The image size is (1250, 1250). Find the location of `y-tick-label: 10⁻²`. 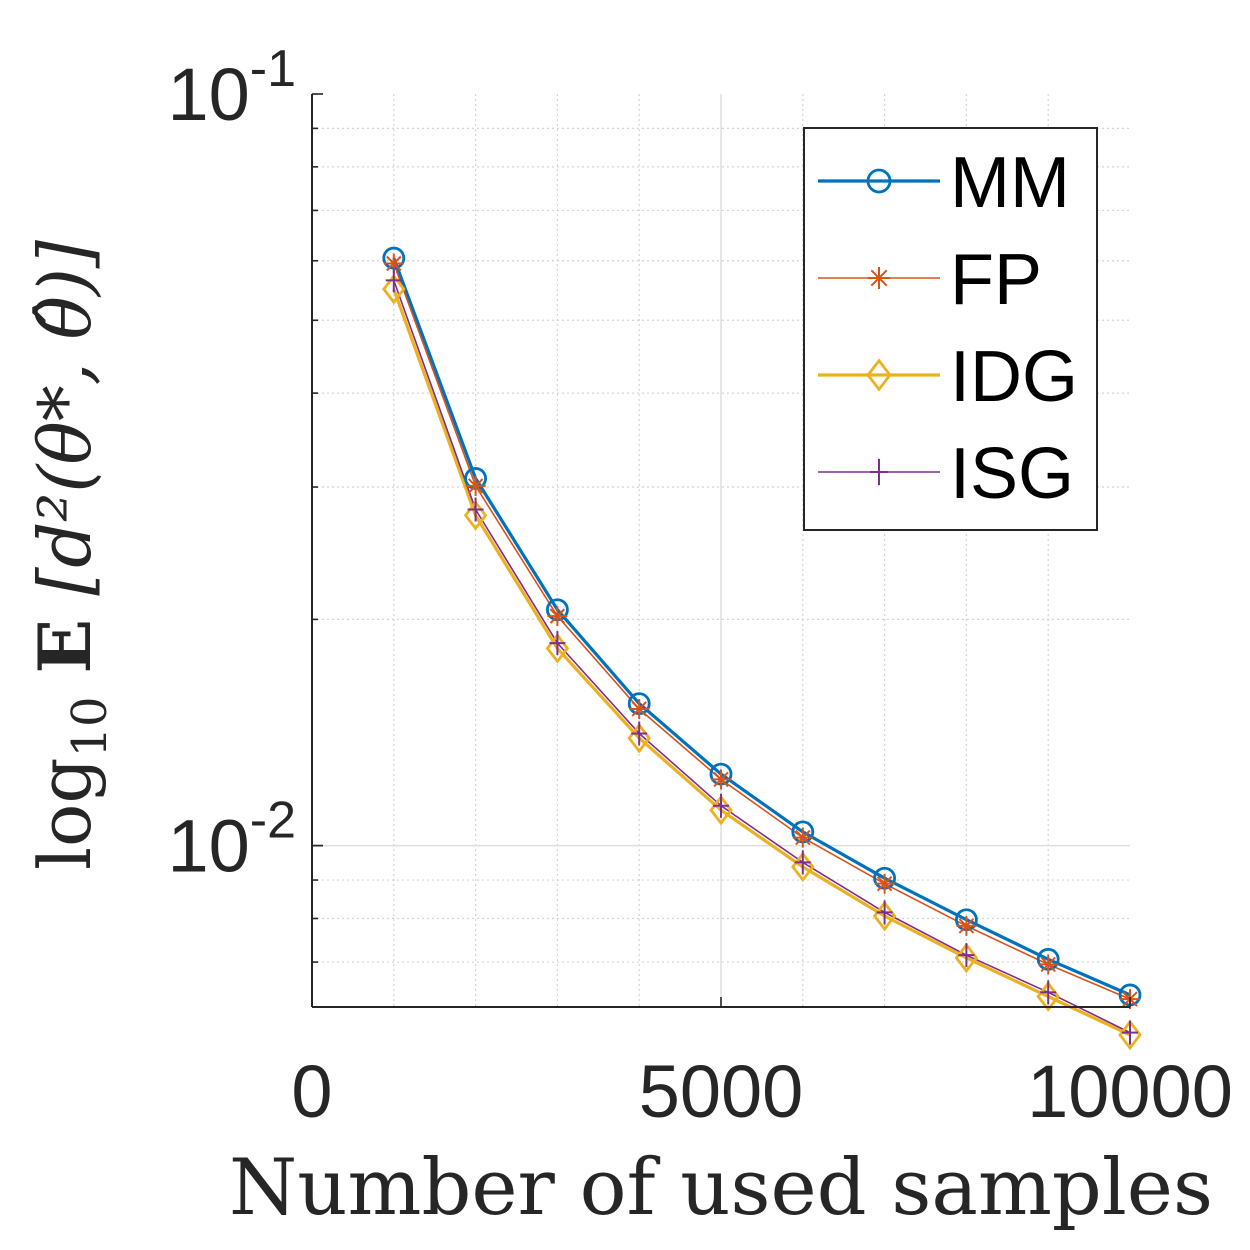

y-tick-label: 10⁻² is located at coordinates (231, 840).